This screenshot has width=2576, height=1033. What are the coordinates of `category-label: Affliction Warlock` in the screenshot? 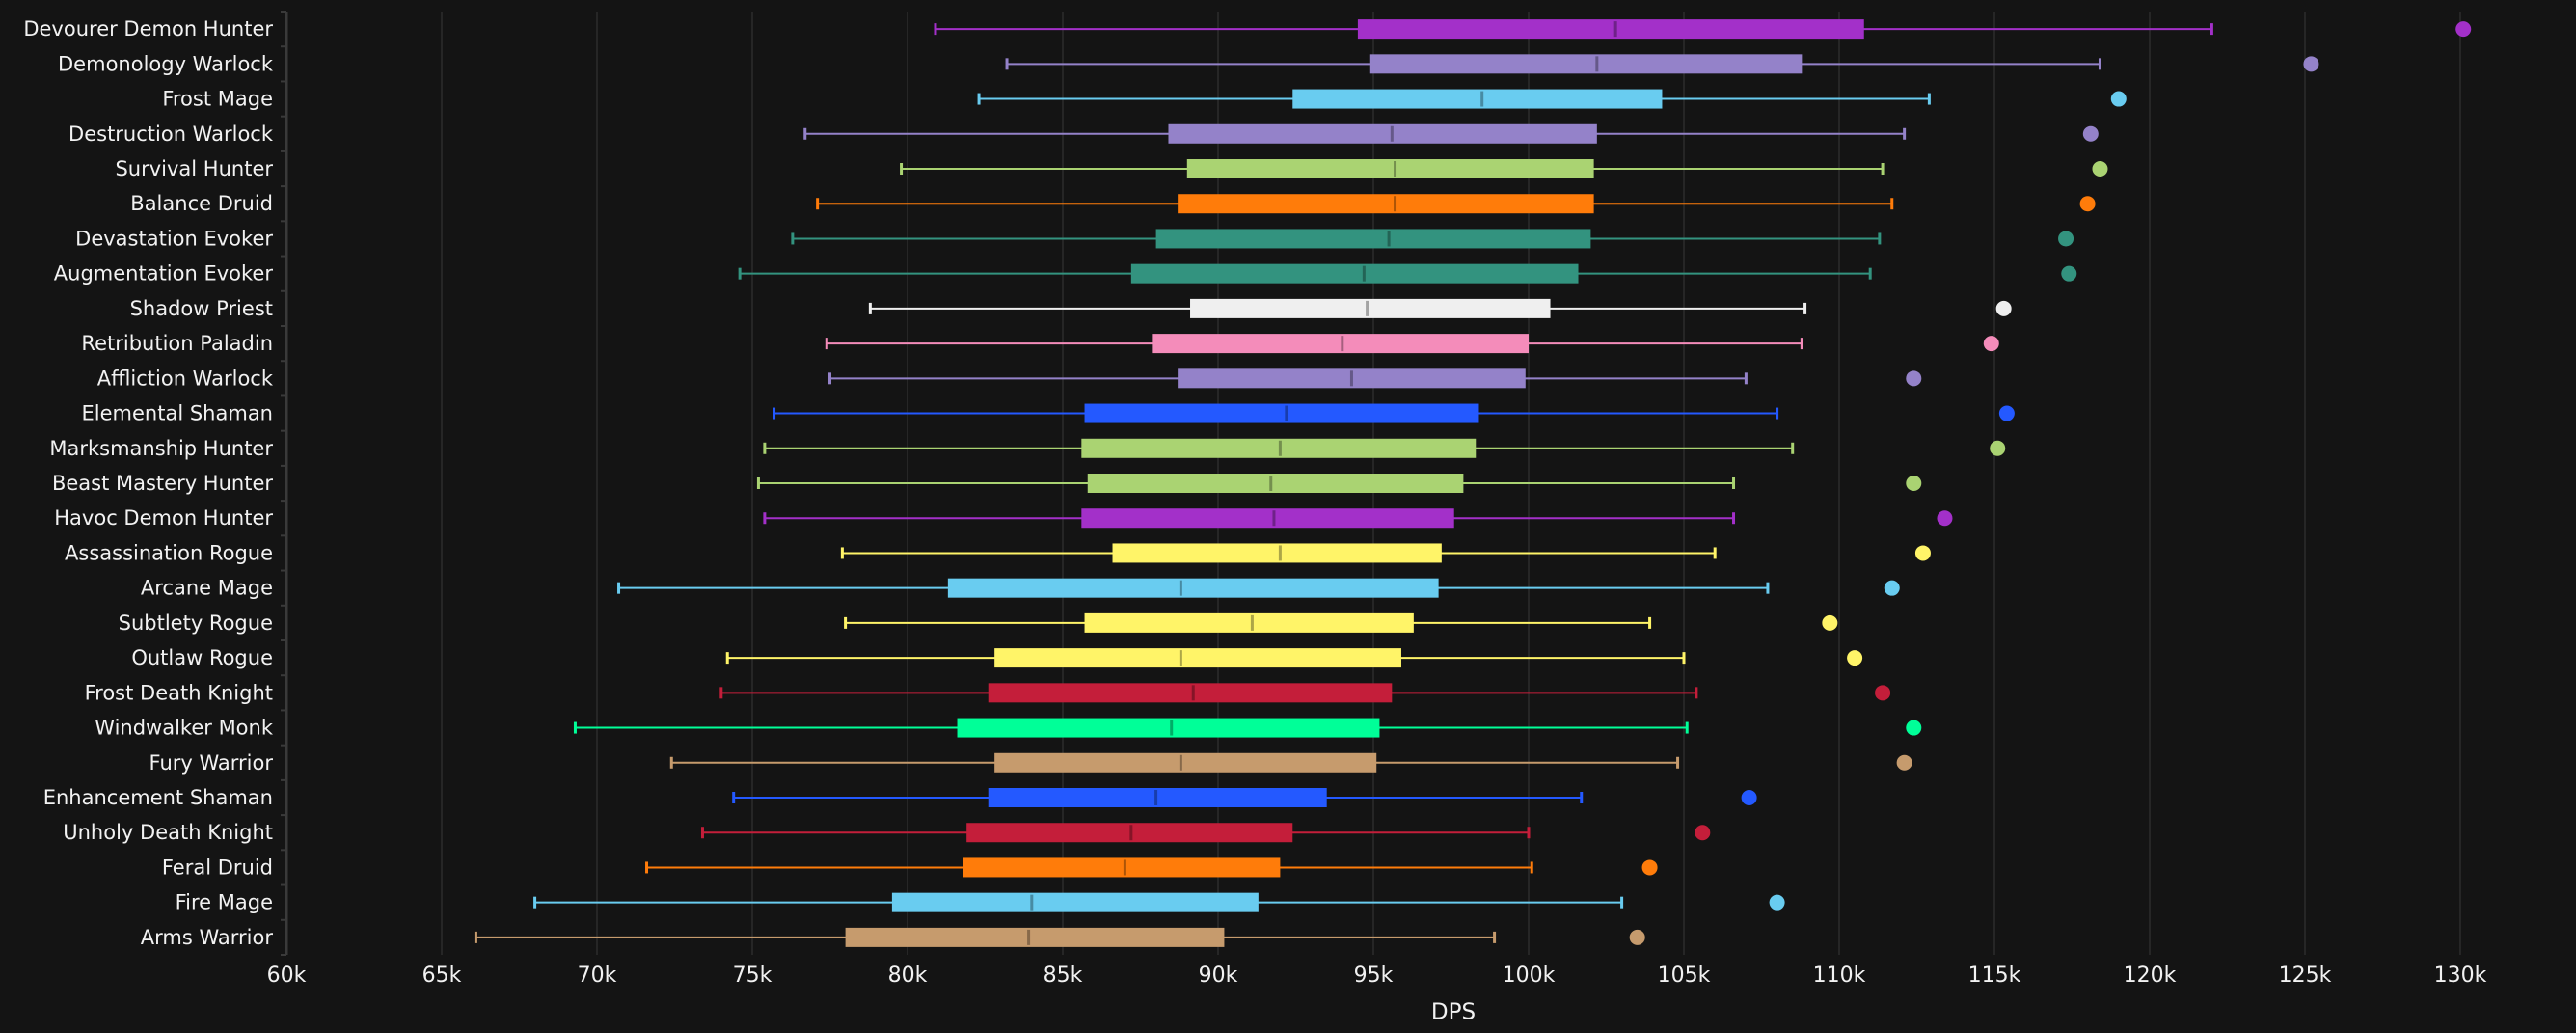 It's located at (185, 378).